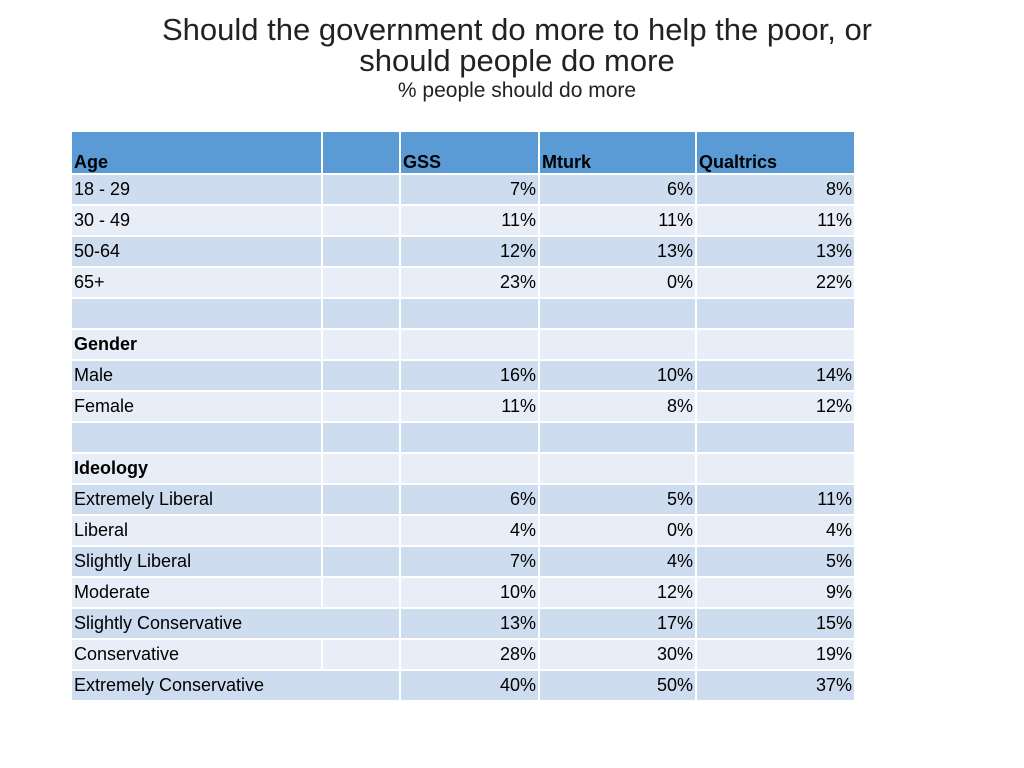 The image size is (1024, 768). Describe the element at coordinates (469, 375) in the screenshot. I see `gss-cell: 16%` at that location.